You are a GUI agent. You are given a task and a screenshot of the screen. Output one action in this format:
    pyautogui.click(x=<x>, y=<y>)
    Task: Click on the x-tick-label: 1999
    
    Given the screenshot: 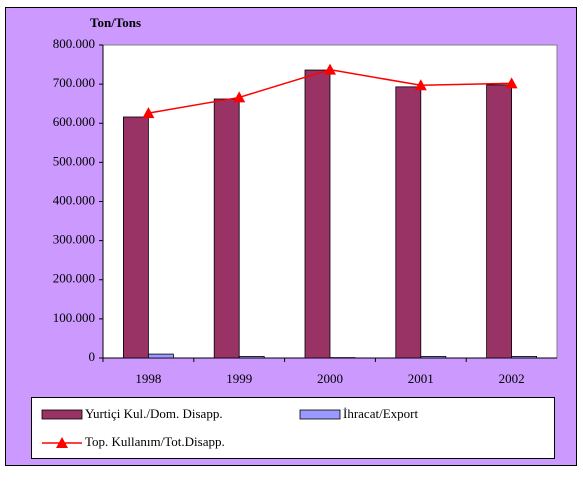 What is the action you would take?
    pyautogui.click(x=239, y=378)
    